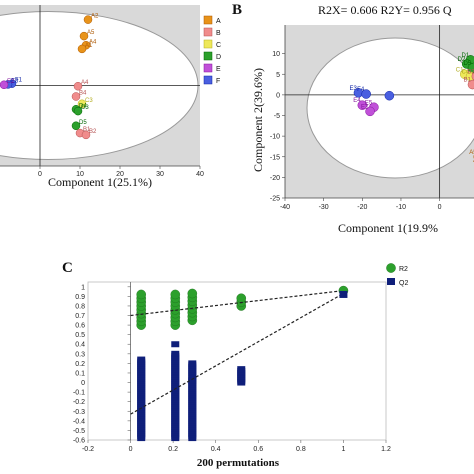  Describe the element at coordinates (467, 81) in the screenshot. I see `panel-b-point-label: B1` at that location.